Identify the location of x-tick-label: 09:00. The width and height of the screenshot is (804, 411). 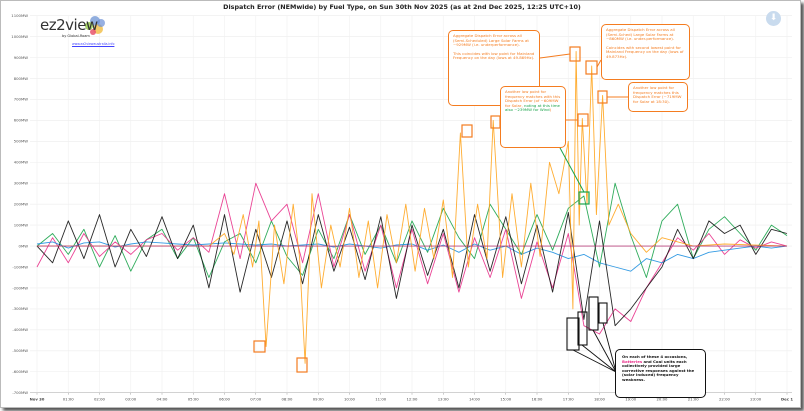
(319, 399).